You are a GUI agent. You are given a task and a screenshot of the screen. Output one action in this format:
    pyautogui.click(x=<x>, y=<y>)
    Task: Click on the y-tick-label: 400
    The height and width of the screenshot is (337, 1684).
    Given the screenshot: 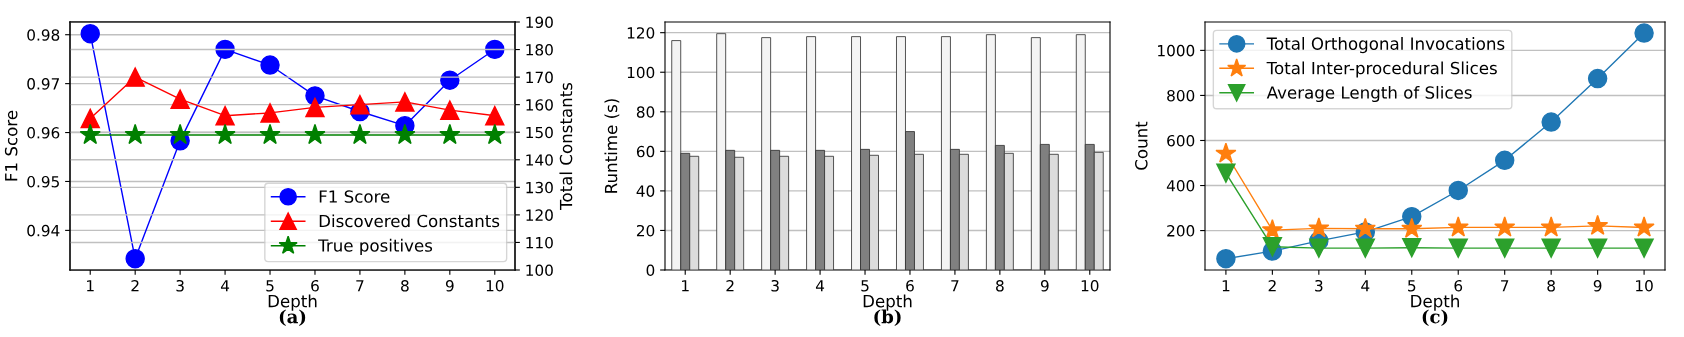 What is the action you would take?
    pyautogui.click(x=1180, y=186)
    